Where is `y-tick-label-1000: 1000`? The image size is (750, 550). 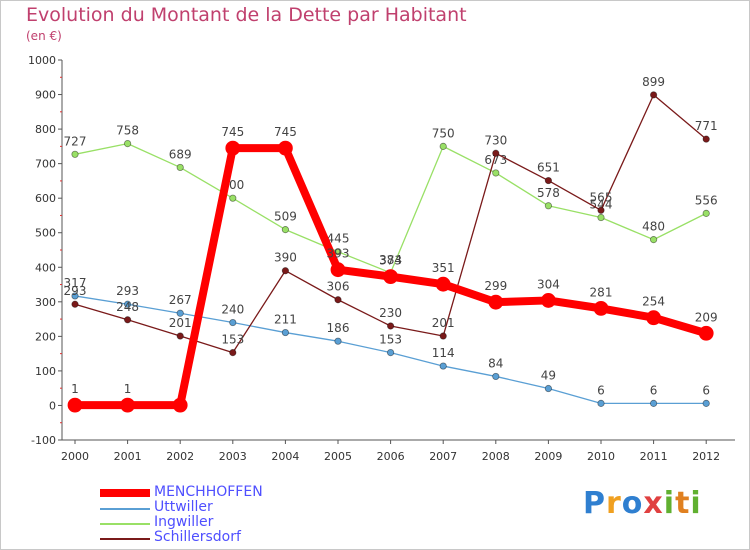 y-tick-label-1000: 1000 is located at coordinates (42, 60).